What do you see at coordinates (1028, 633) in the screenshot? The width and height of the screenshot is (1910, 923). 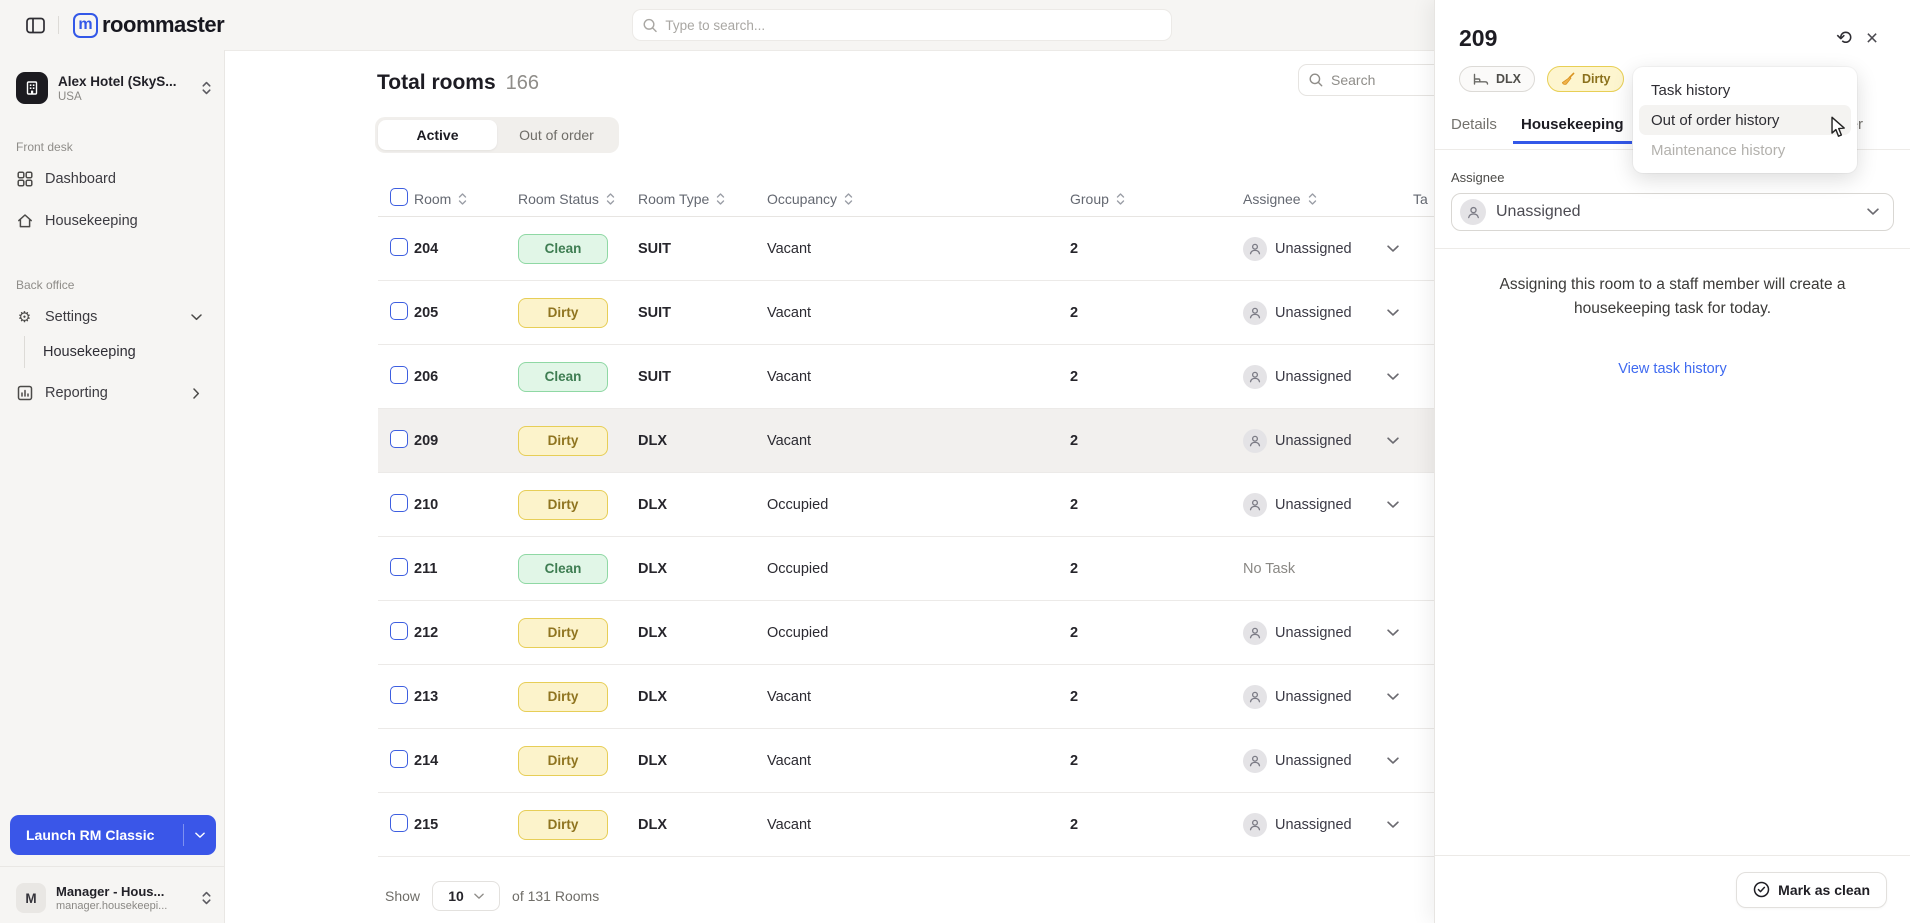 I see `table-row-212: 212 Dirty DLX Occupied 2 Unassigned` at bounding box center [1028, 633].